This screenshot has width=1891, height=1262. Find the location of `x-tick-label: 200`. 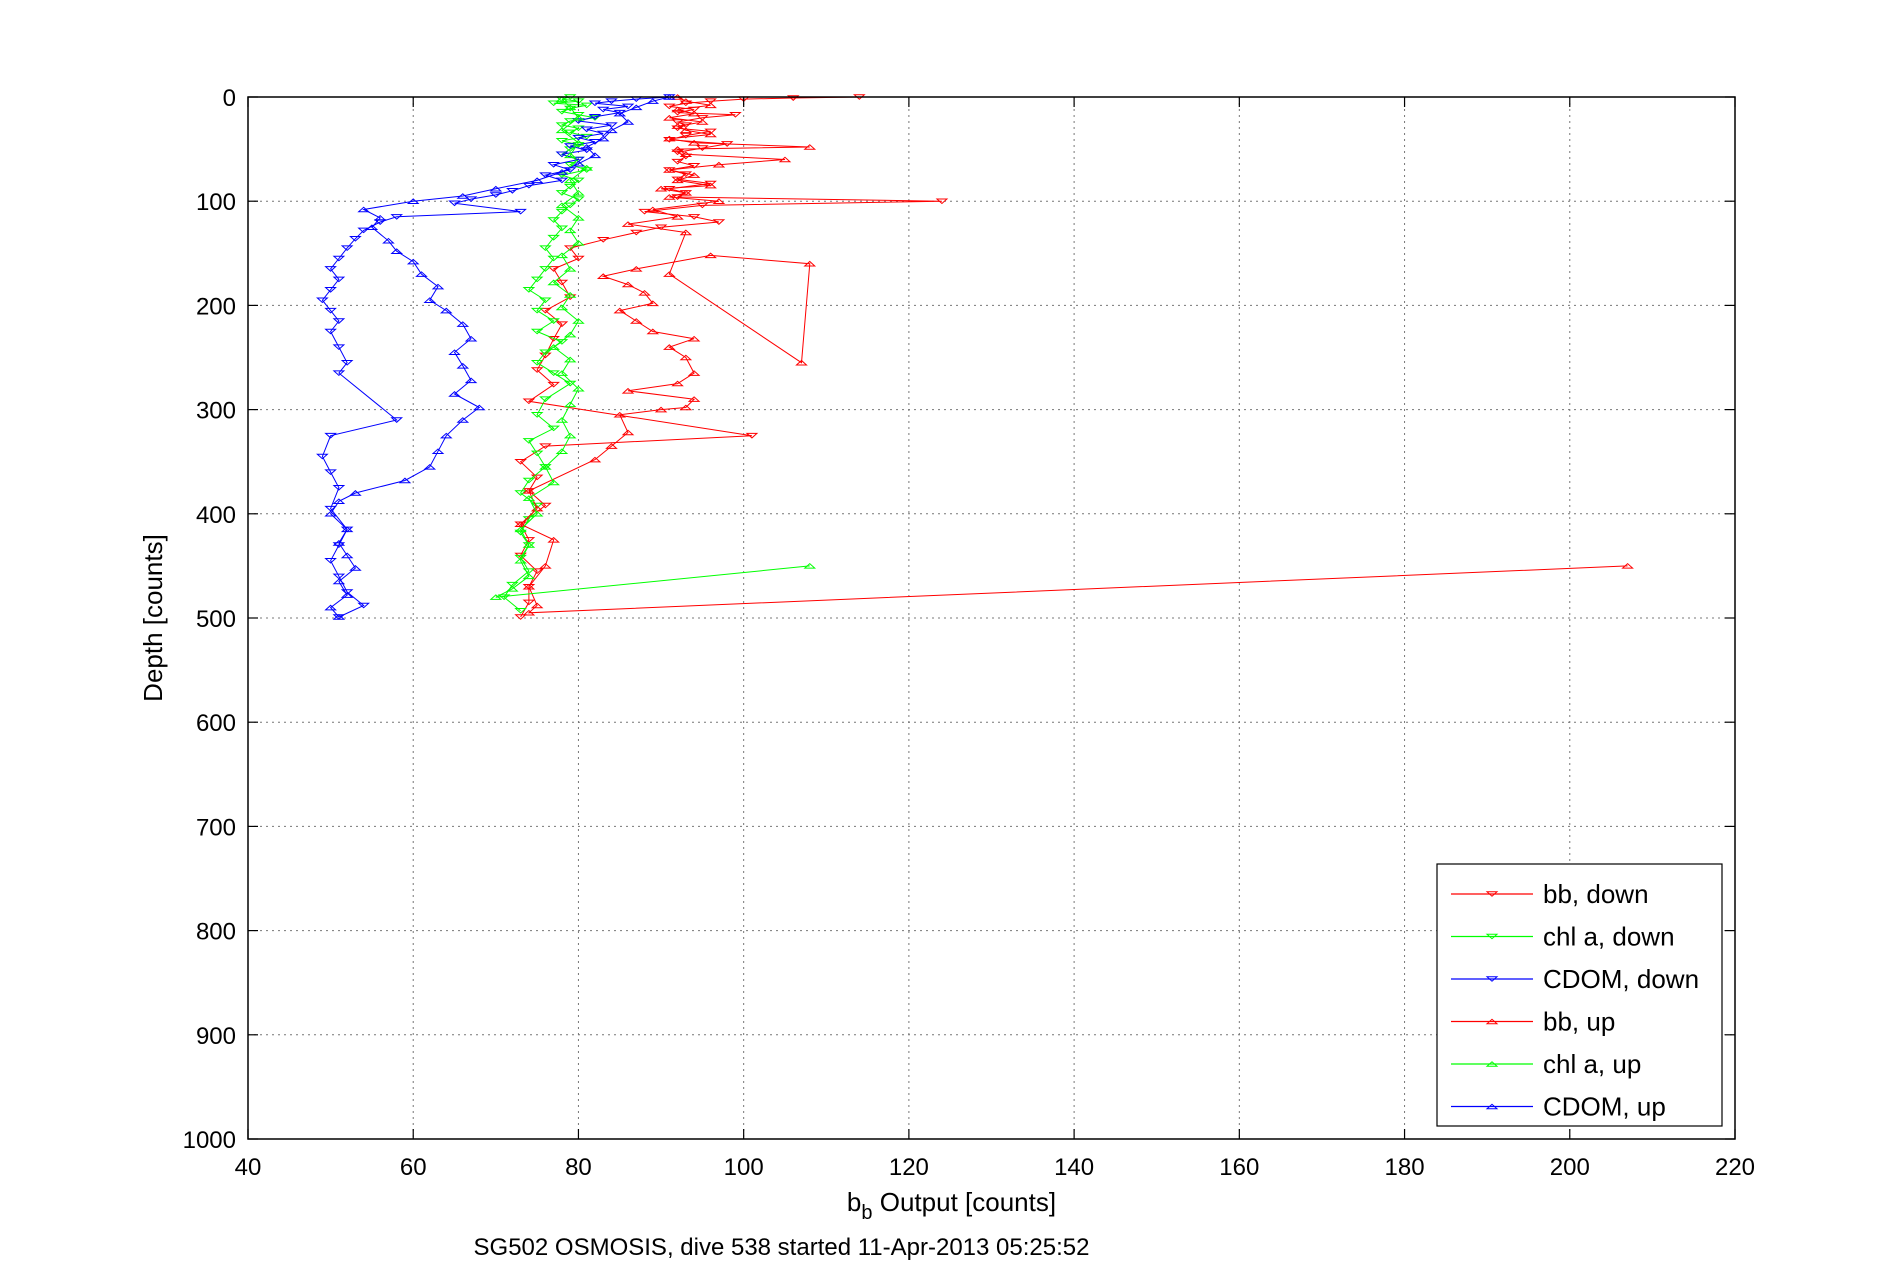

x-tick-label: 200 is located at coordinates (1570, 1167).